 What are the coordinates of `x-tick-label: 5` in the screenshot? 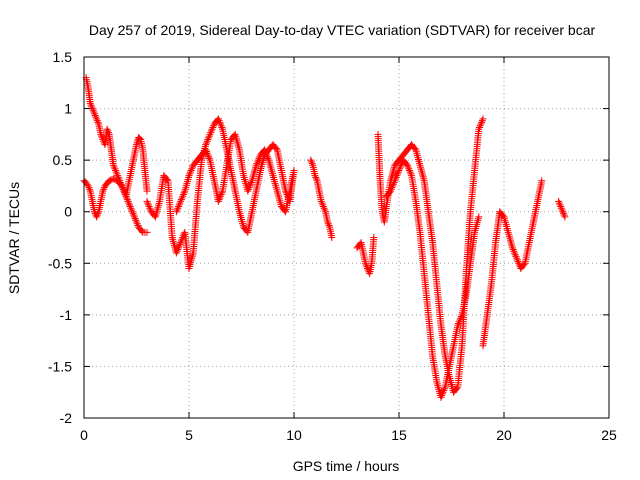 It's located at (189, 435).